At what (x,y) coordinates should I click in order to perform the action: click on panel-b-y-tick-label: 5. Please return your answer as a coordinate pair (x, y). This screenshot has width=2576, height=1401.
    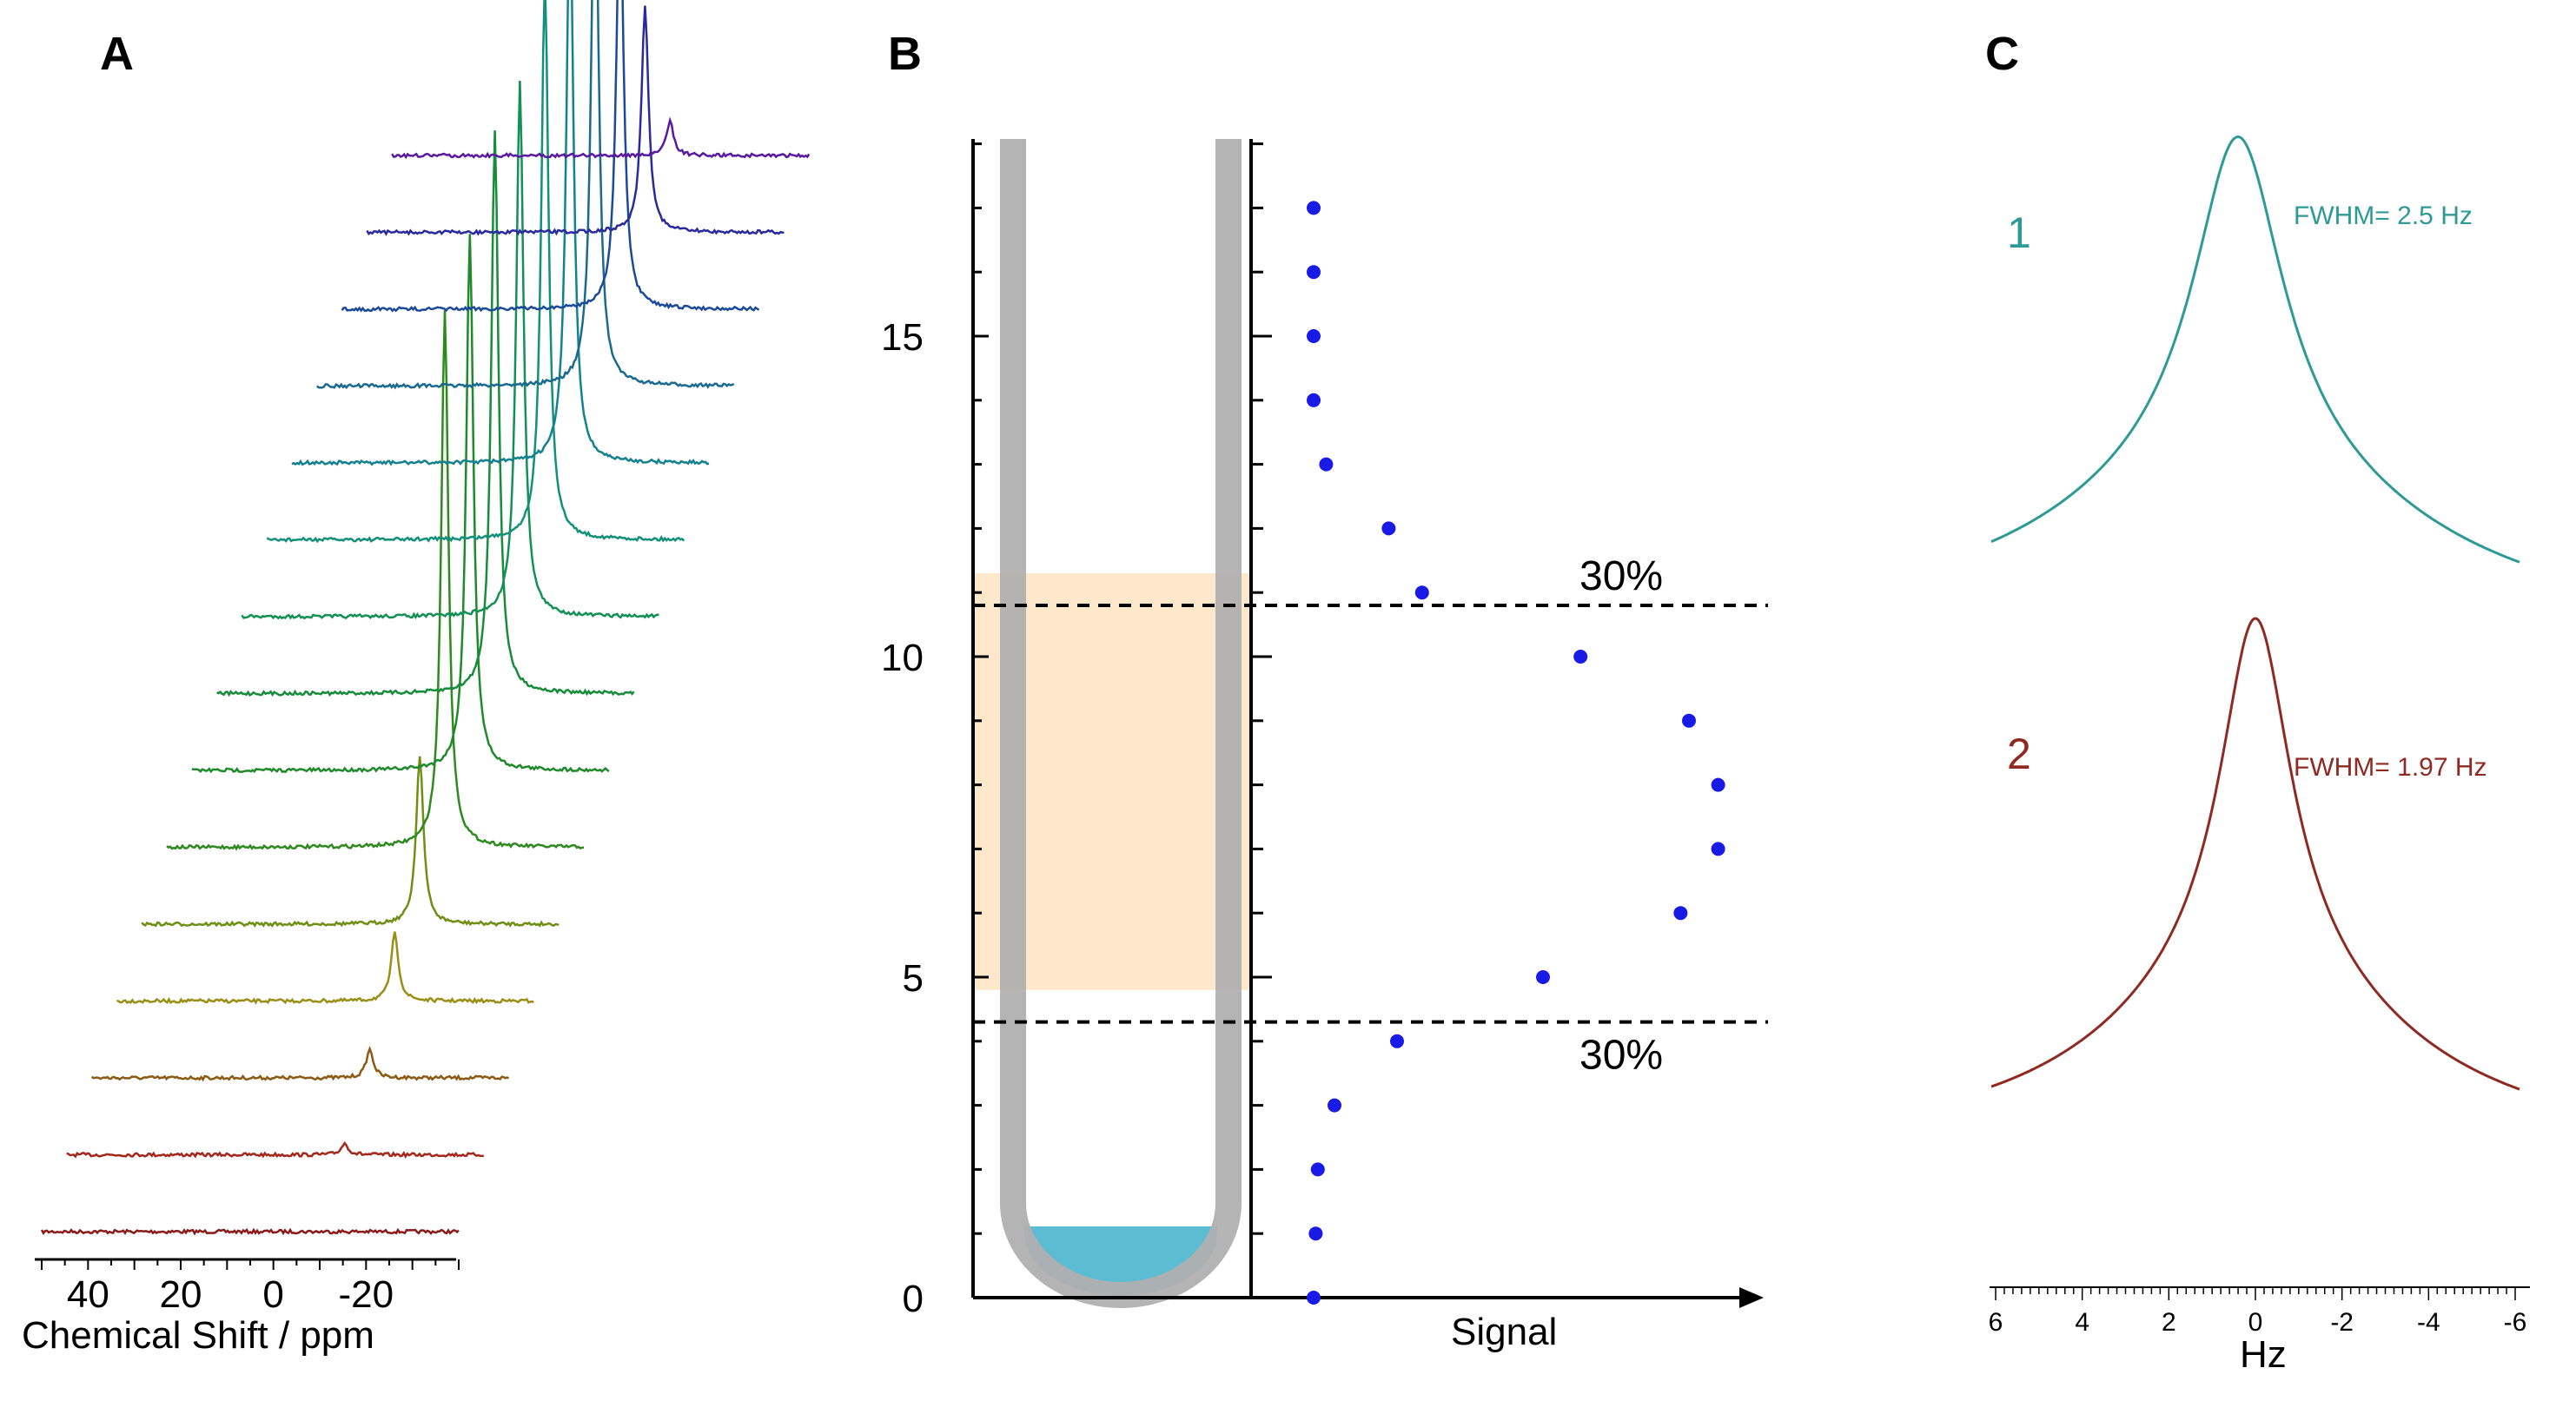
    Looking at the image, I should click on (913, 979).